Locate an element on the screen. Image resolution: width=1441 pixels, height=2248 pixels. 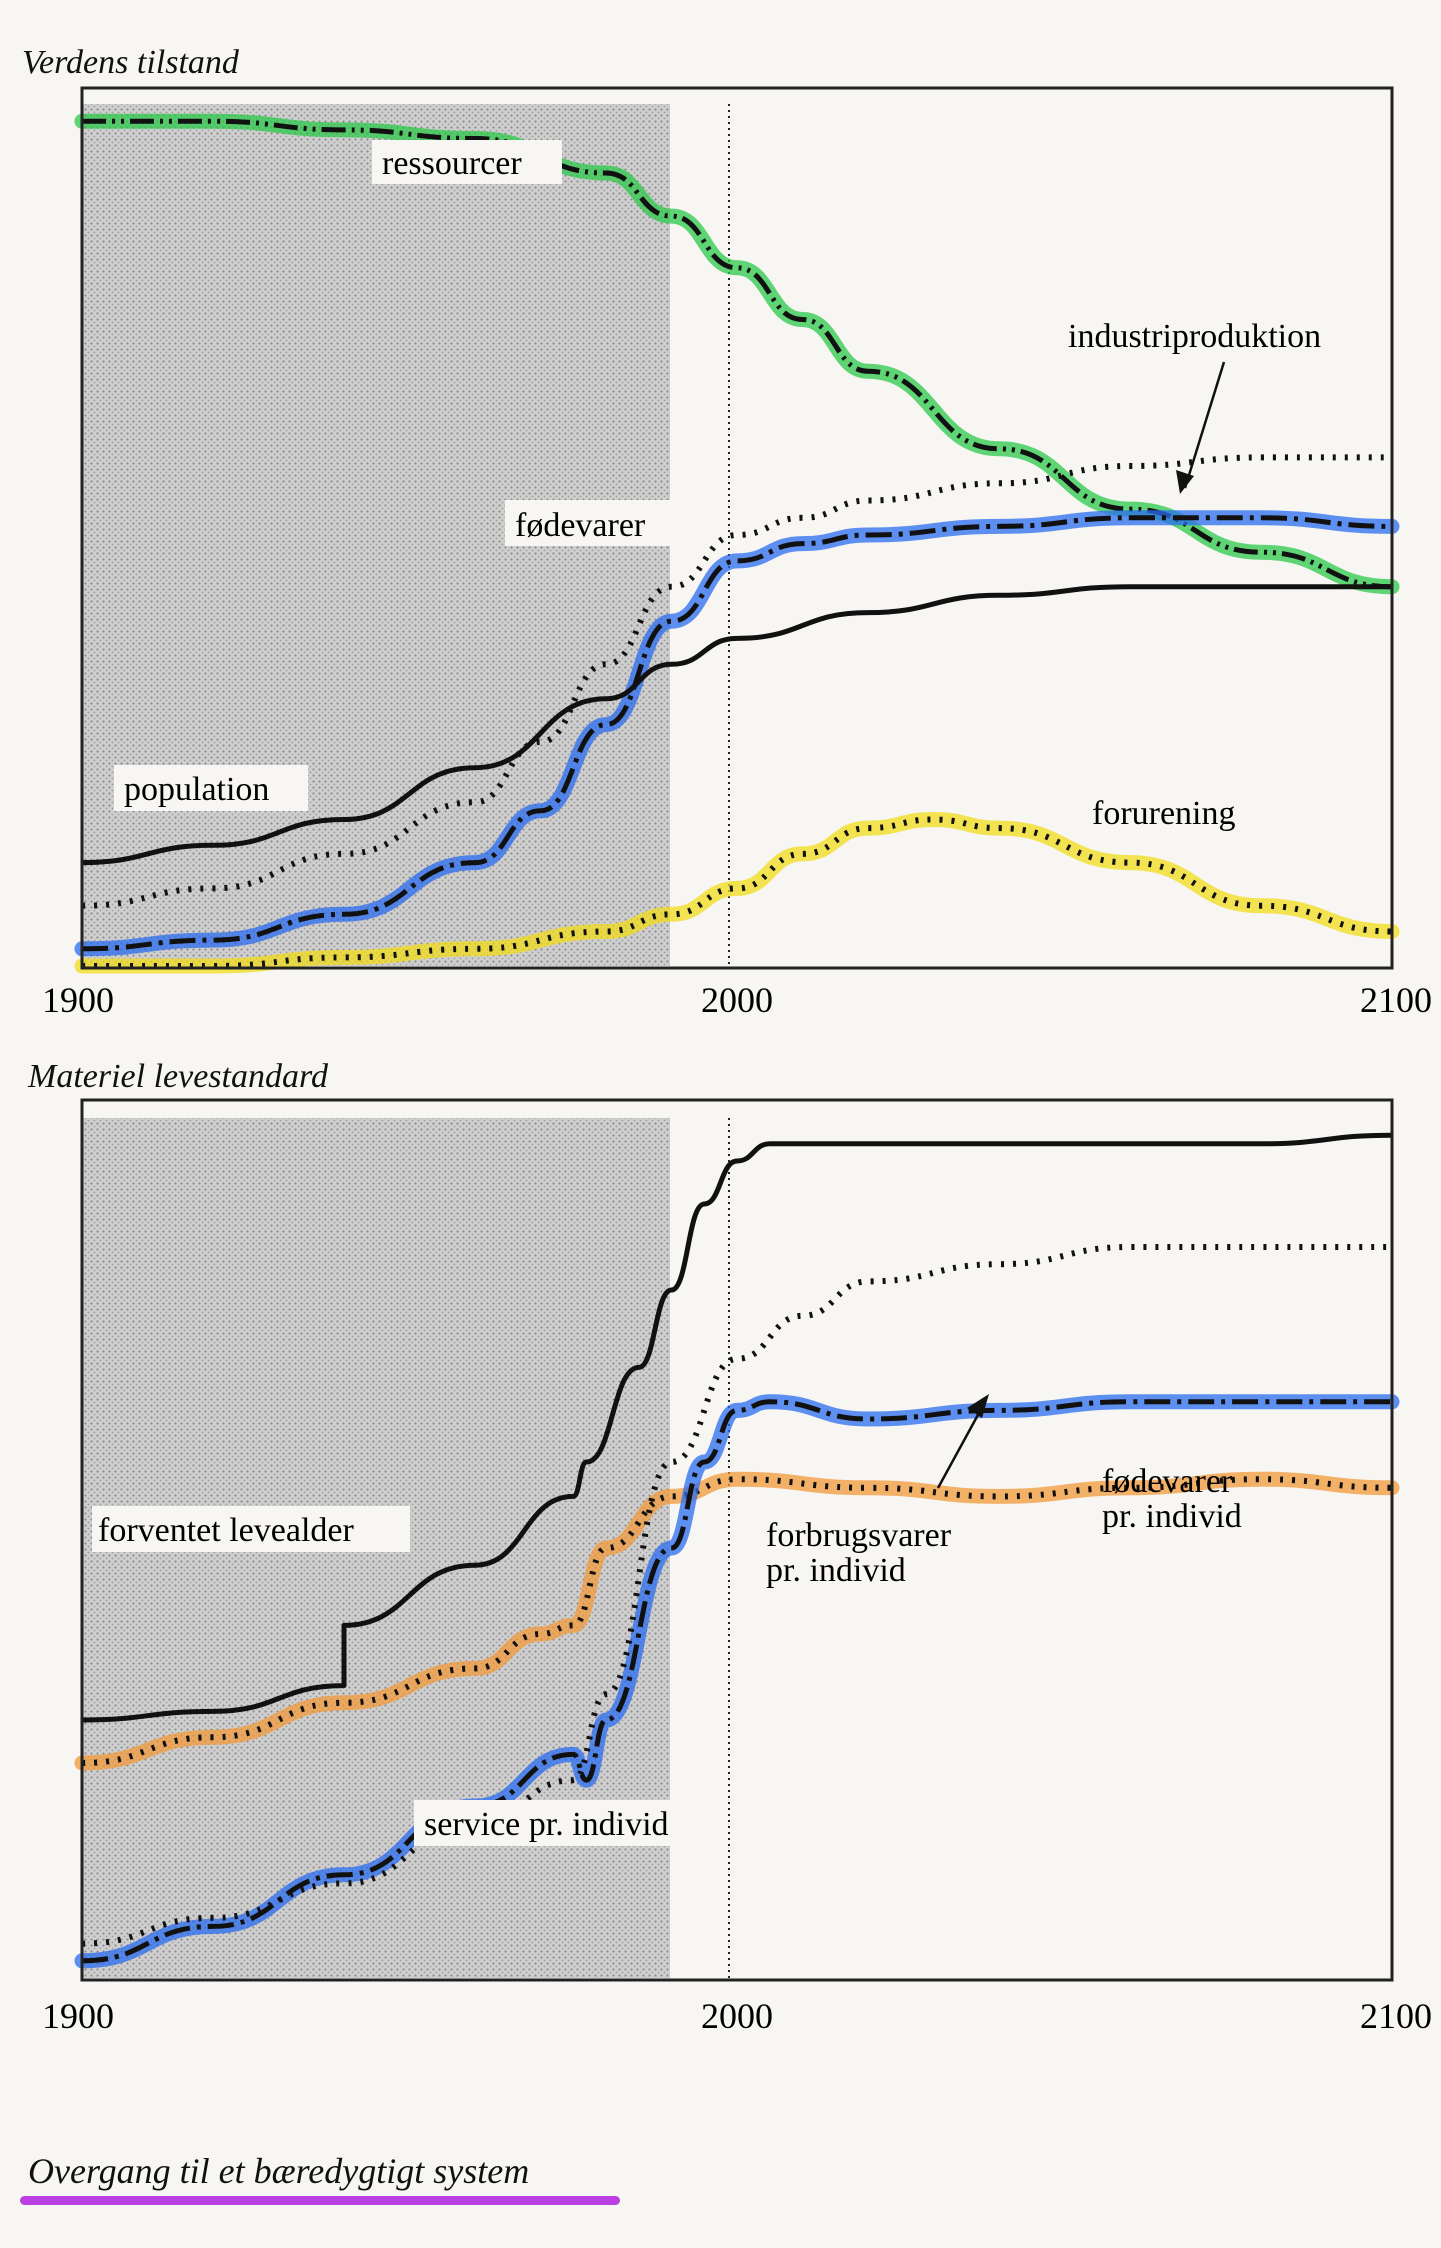
series-line-population is located at coordinates (736, 725).